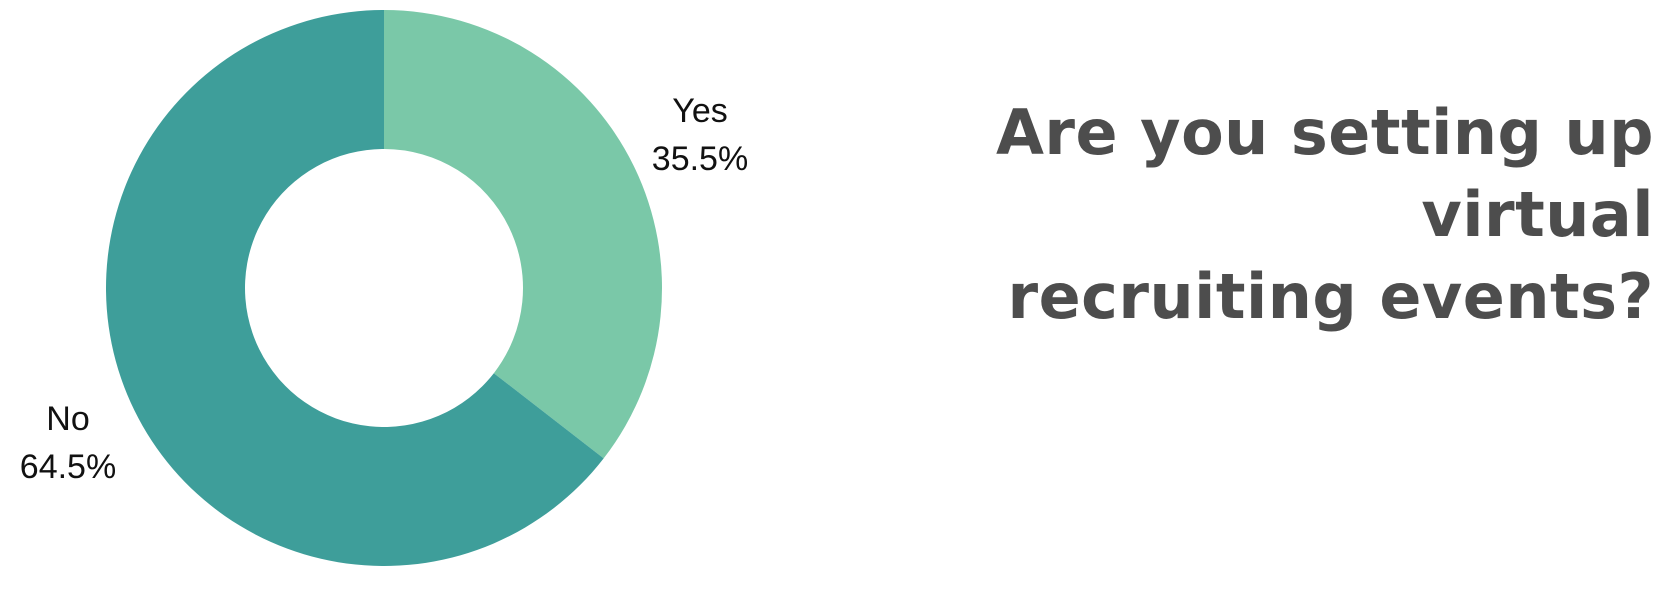 The height and width of the screenshot is (599, 1660). What do you see at coordinates (699, 111) in the screenshot?
I see `slice-label-yes: Yes` at bounding box center [699, 111].